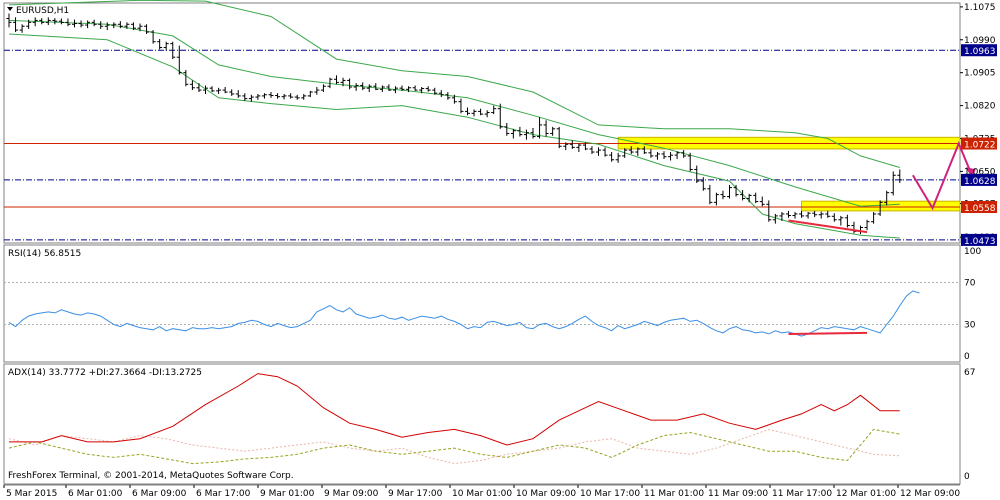 Image resolution: width=1000 pixels, height=500 pixels. I want to click on time-tick-label: 11 Mar 09:00, so click(738, 494).